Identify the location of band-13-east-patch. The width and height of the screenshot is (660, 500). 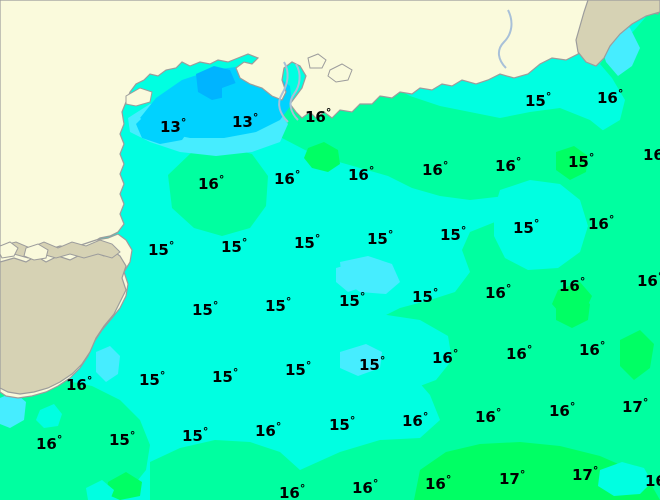
(246, 99).